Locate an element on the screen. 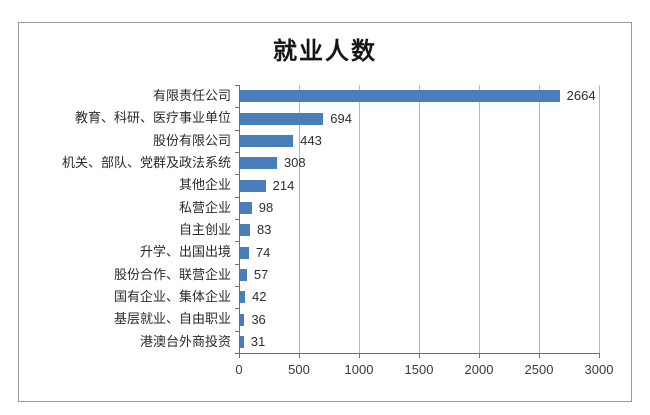  value-label: 31 is located at coordinates (258, 341).